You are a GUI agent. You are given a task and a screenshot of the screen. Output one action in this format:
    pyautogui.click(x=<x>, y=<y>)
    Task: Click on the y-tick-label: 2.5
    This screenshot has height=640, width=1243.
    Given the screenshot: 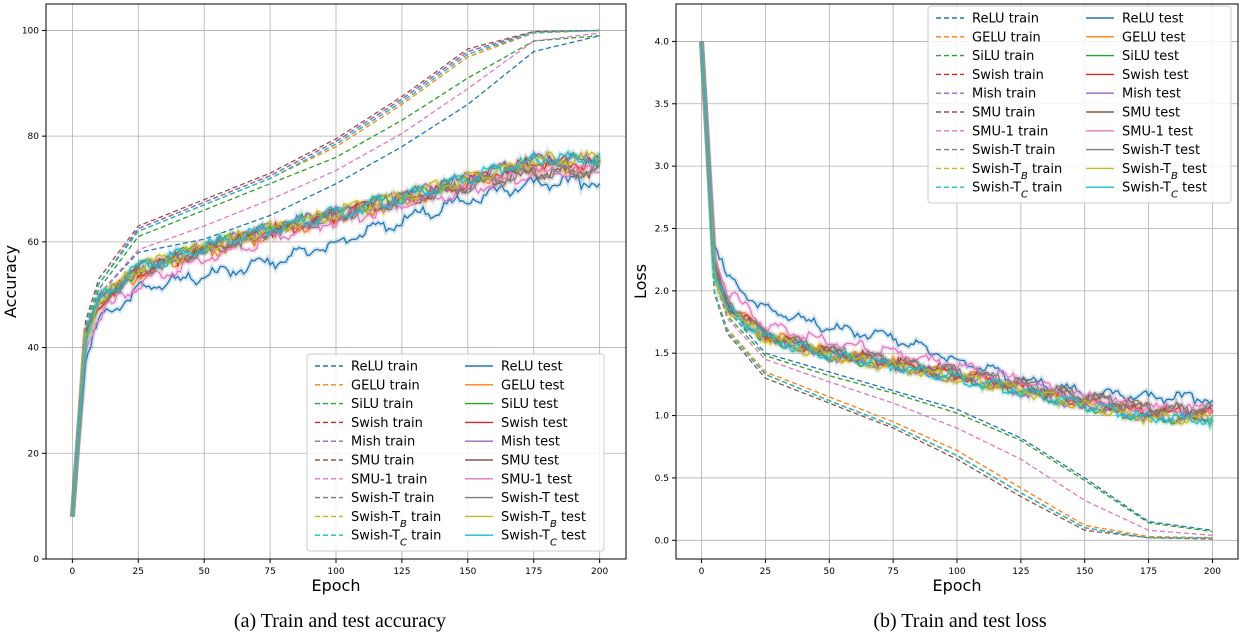 What is the action you would take?
    pyautogui.click(x=662, y=229)
    